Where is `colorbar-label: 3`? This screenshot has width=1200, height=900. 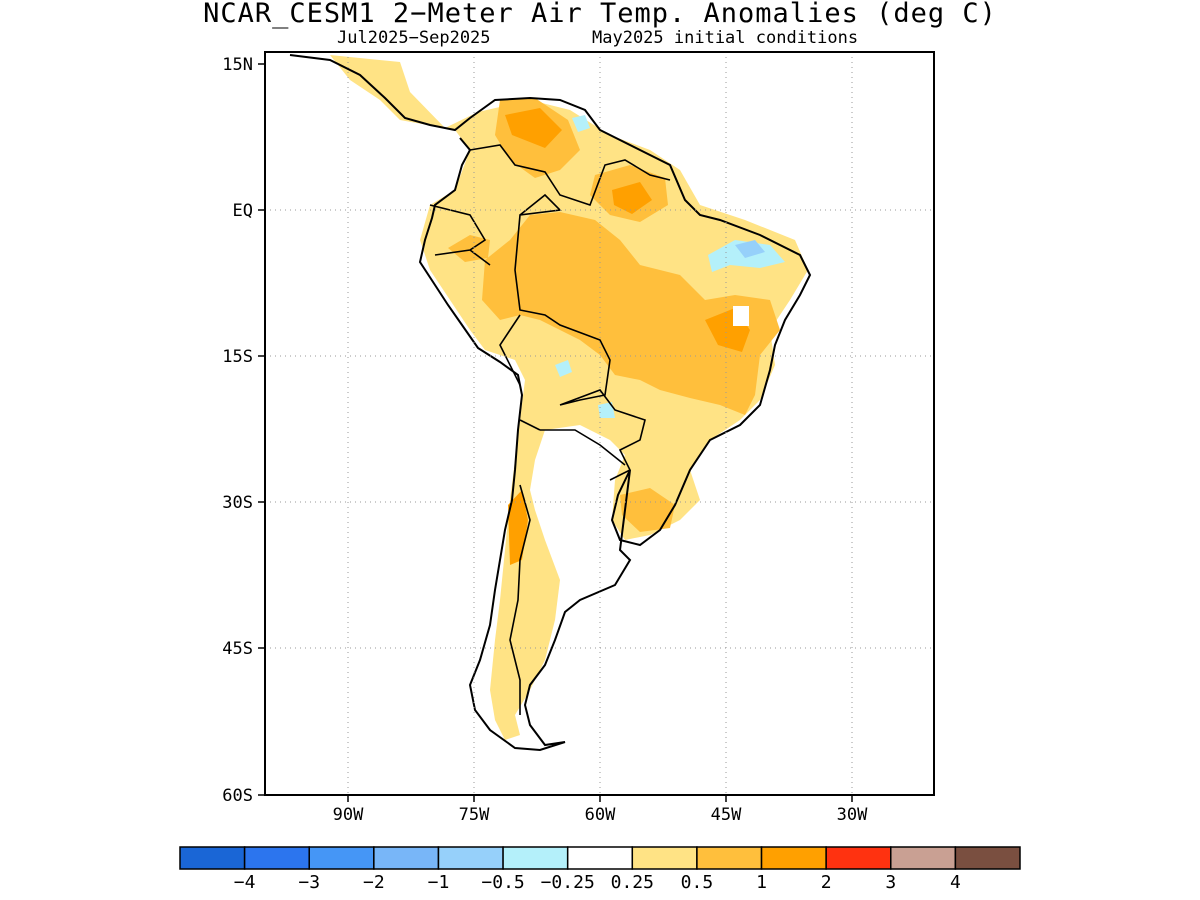
colorbar-label: 3 is located at coordinates (890, 882).